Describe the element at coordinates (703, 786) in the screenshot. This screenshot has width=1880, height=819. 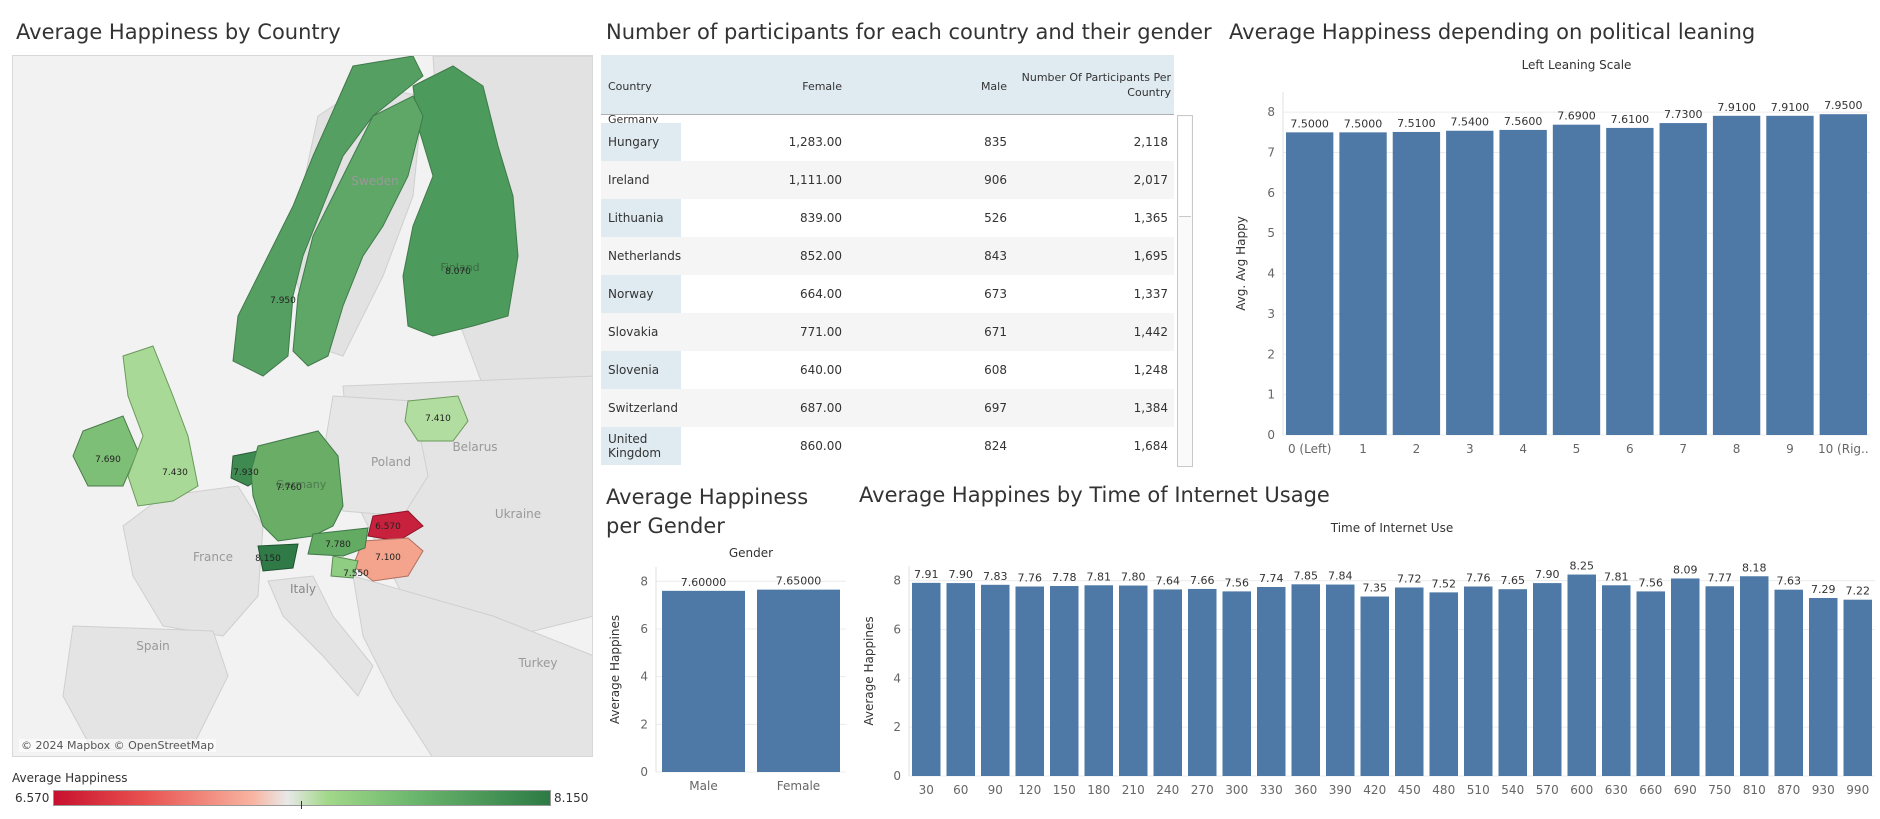
I see `x-tick-label: Male` at that location.